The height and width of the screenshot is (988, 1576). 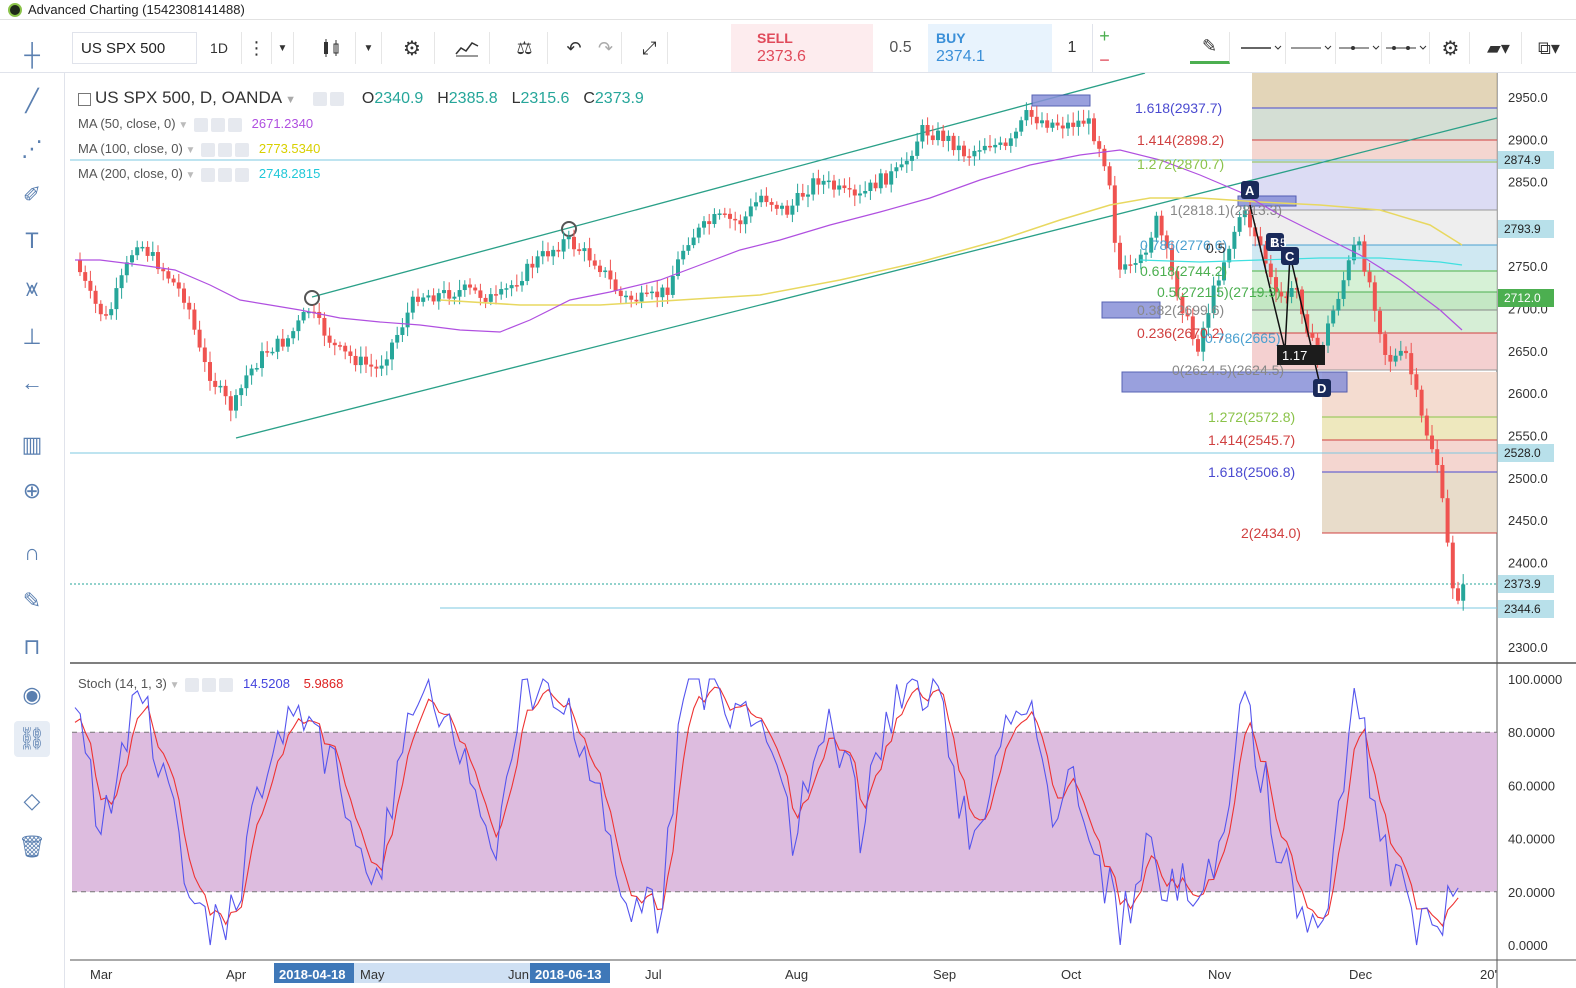 What do you see at coordinates (32, 846) in the screenshot?
I see `trash-icon: 🗑` at bounding box center [32, 846].